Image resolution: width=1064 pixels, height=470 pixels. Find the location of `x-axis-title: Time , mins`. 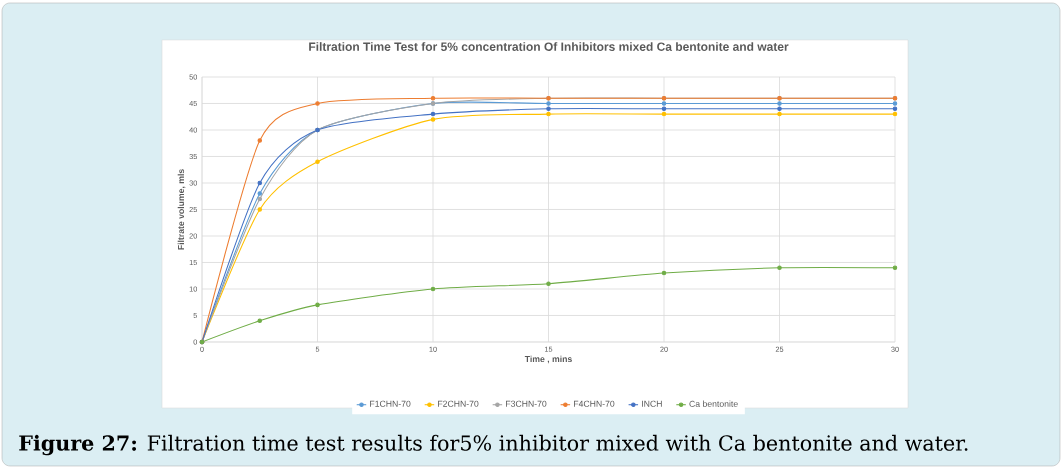

x-axis-title: Time , mins is located at coordinates (548, 359).